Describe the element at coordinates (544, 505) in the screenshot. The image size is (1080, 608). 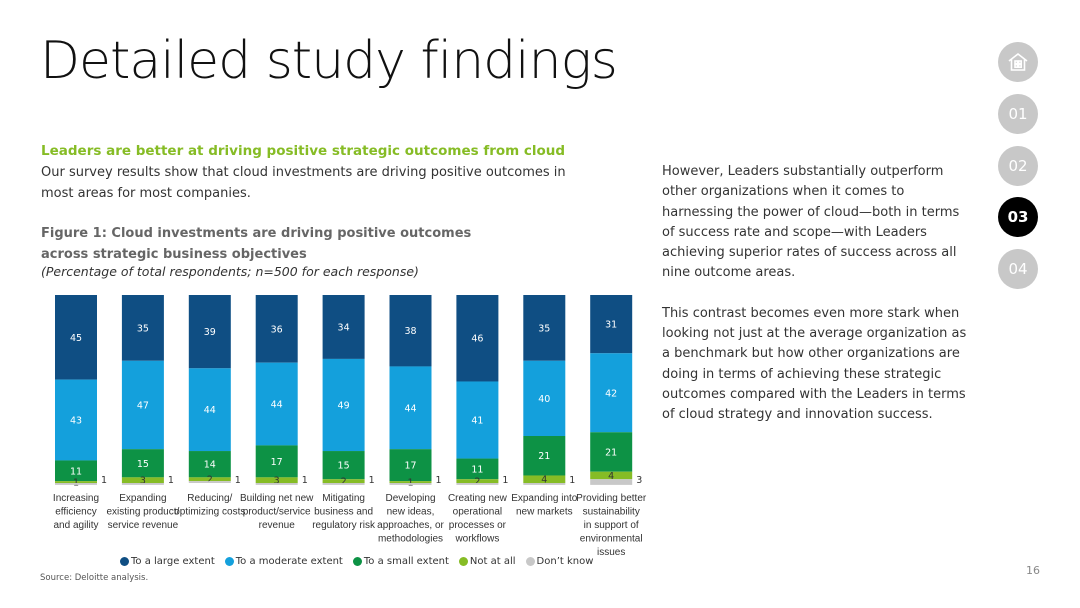
I see `category-label-8: Expanding into new markets` at that location.